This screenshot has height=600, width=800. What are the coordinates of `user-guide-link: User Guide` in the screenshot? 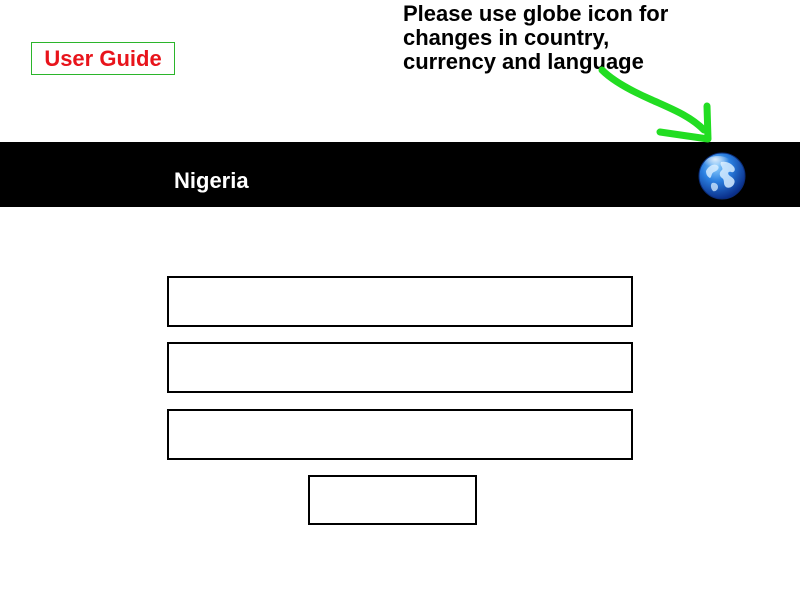 It's located at (103, 58).